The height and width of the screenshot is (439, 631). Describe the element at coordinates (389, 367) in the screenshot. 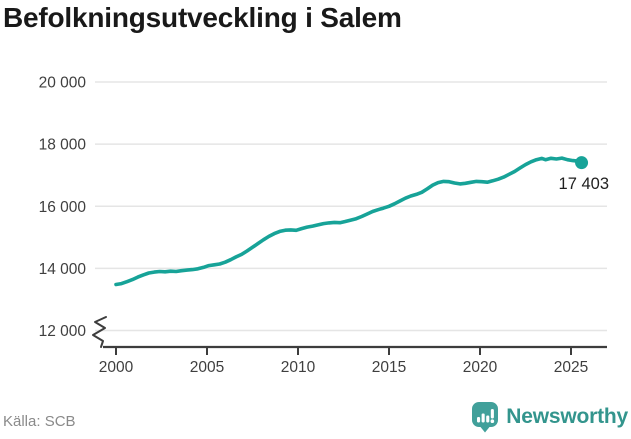

I see `x-tick-label: 2015` at that location.